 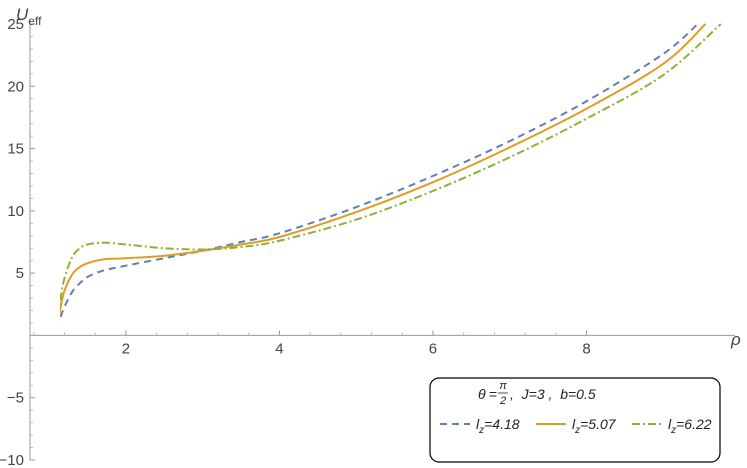 I want to click on legend-label-3: lz=6.22, so click(x=690, y=426).